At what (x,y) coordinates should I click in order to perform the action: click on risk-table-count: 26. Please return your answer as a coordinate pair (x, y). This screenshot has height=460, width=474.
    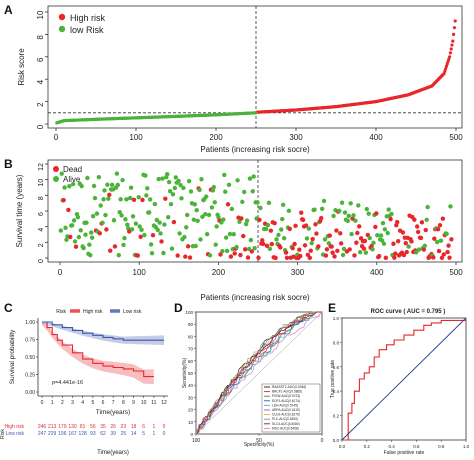
    Looking at the image, I should click on (113, 427).